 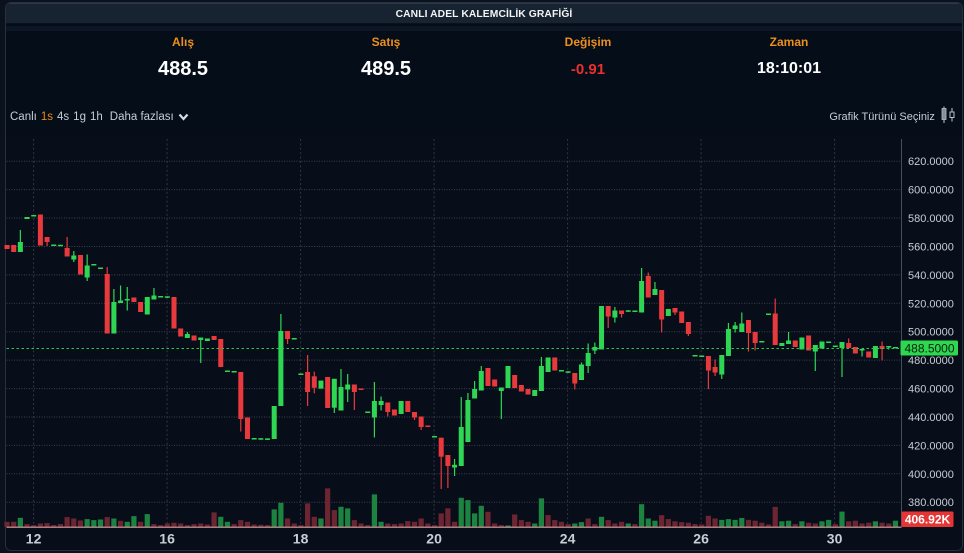 I want to click on svg-text: 540.0000, so click(x=931, y=276).